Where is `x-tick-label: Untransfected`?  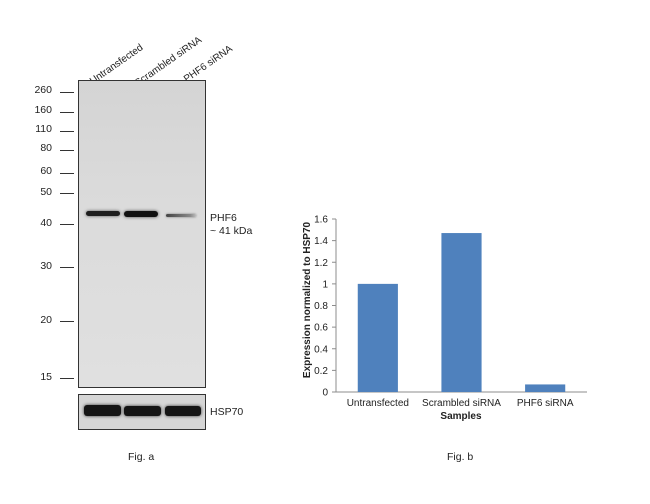
x-tick-label: Untransfected is located at coordinates (378, 403).